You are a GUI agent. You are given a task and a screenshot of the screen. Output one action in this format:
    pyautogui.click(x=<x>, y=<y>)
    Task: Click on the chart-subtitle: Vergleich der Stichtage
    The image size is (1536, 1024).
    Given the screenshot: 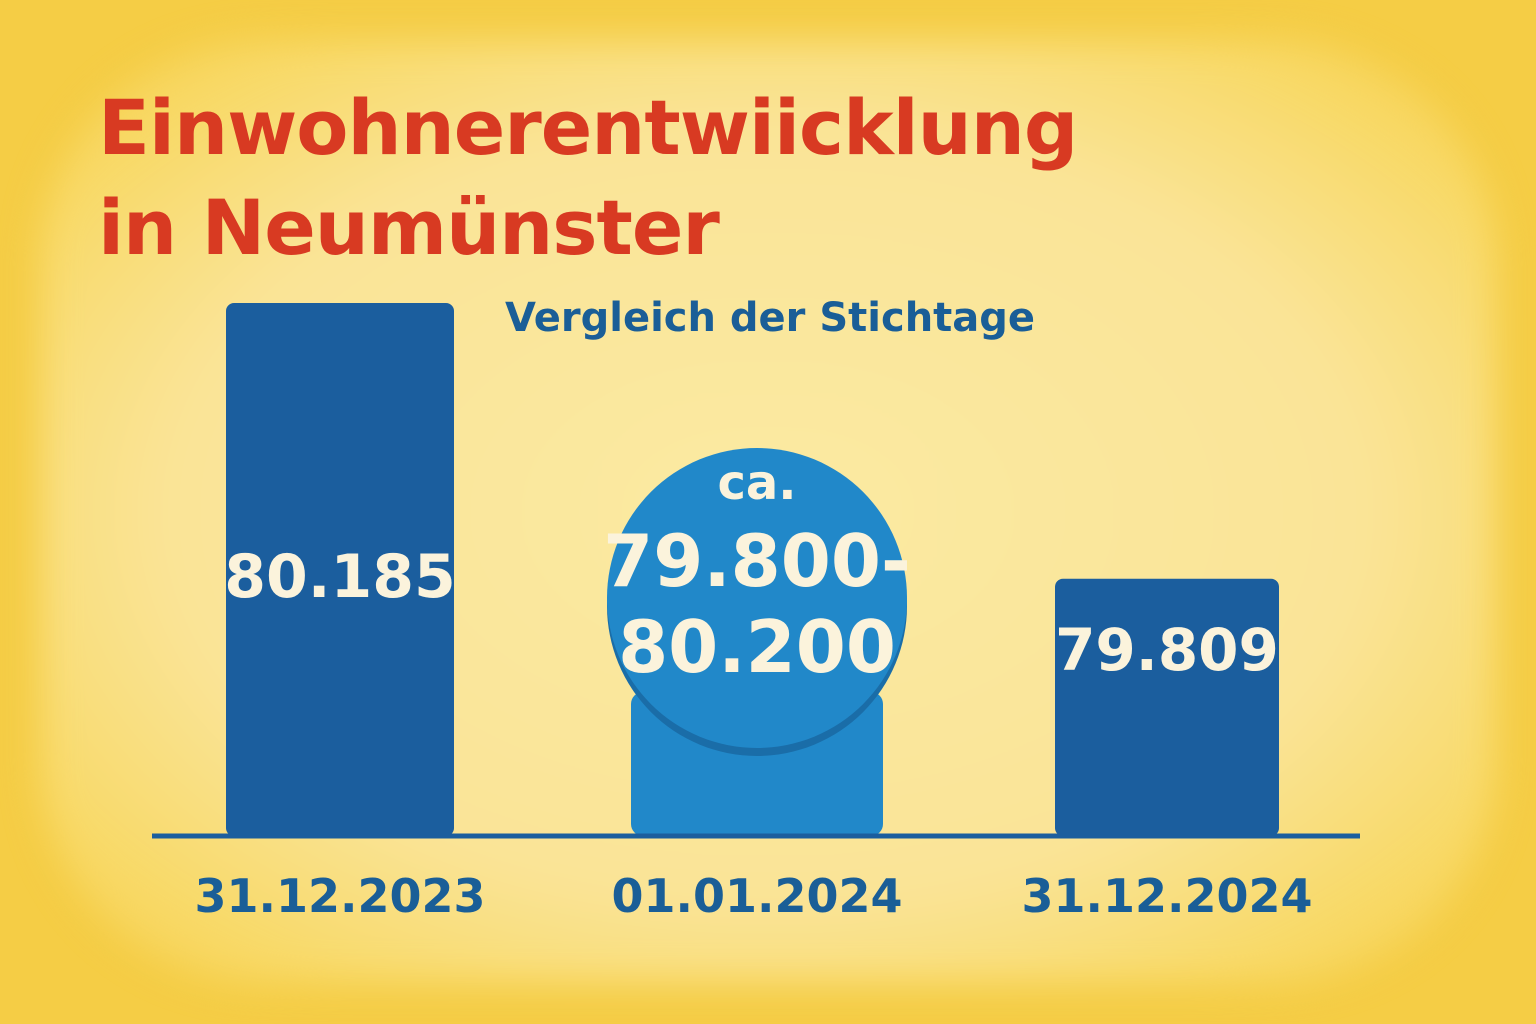 What is the action you would take?
    pyautogui.click(x=770, y=318)
    